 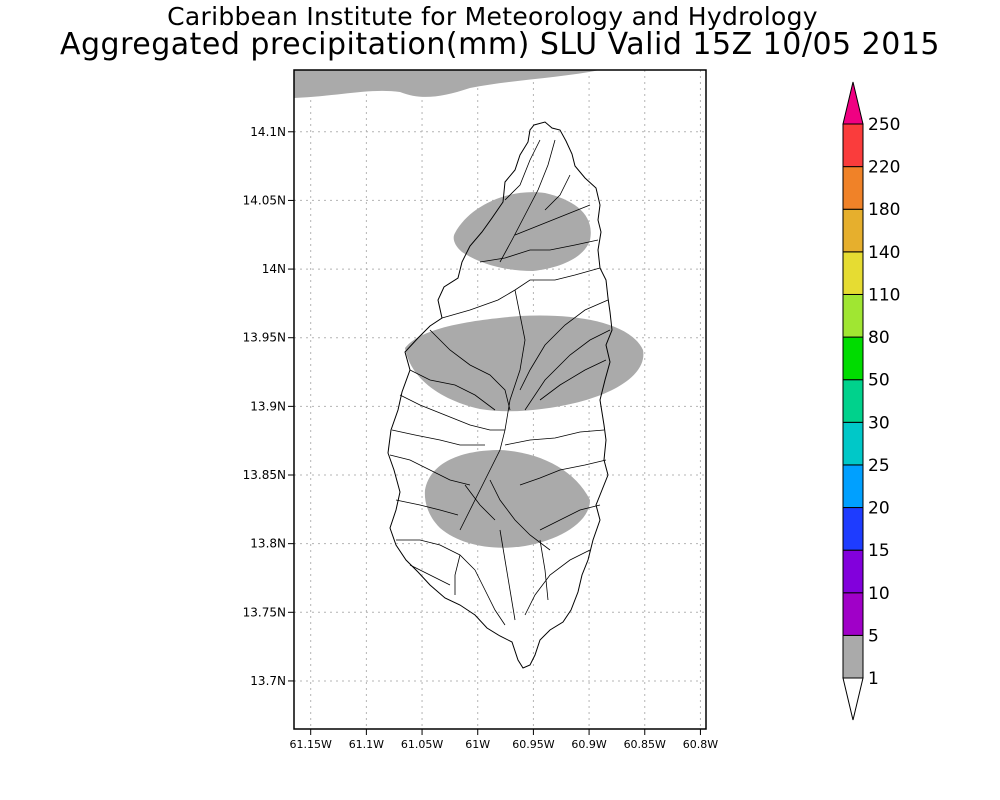 I want to click on lat-tick-label: 13.95N, so click(x=264, y=338).